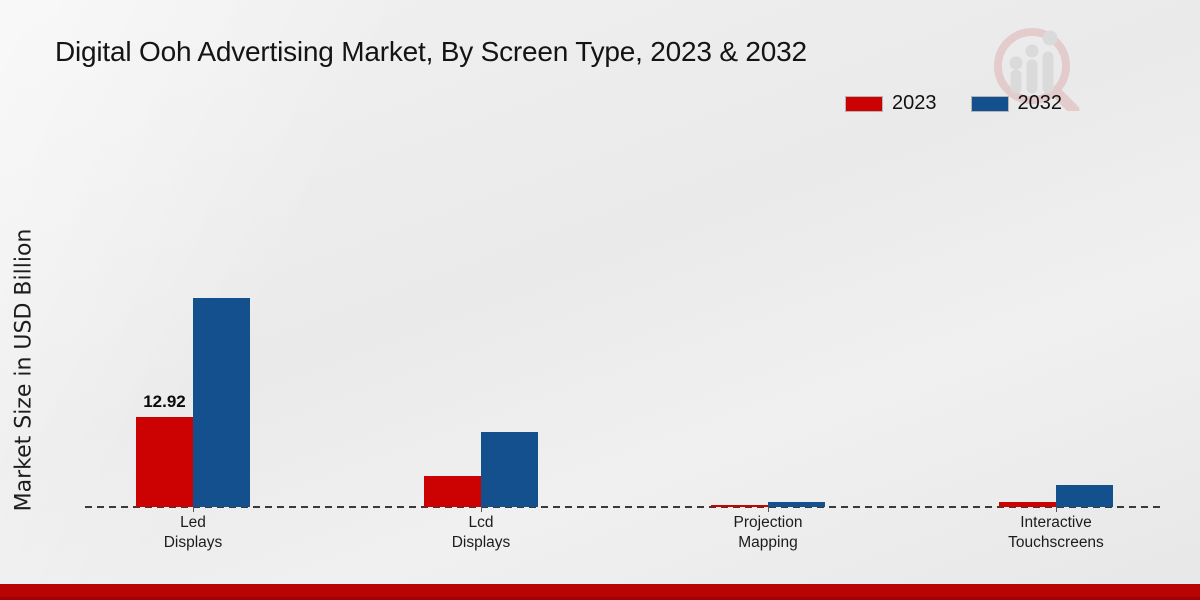  I want to click on bar-2023-interactive, so click(1027, 504).